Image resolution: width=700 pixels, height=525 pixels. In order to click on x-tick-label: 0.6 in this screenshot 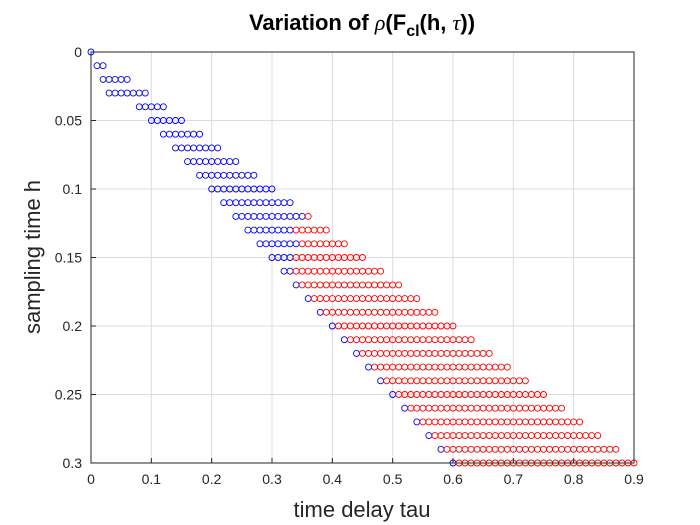, I will do `click(453, 479)`.